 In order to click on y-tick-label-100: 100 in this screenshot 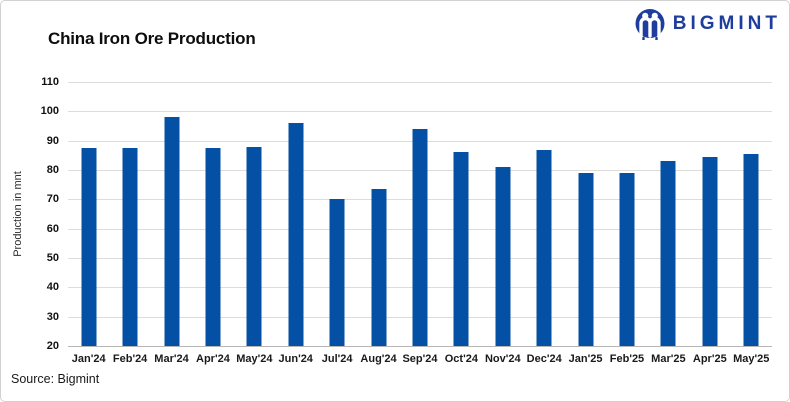, I will do `click(49, 111)`.